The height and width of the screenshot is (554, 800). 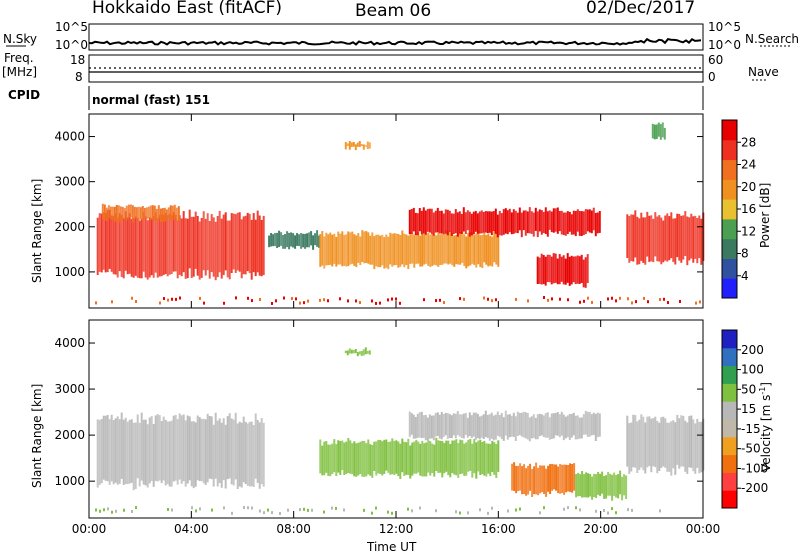 What do you see at coordinates (729, 229) in the screenshot?
I see `power-cb-swatch` at bounding box center [729, 229].